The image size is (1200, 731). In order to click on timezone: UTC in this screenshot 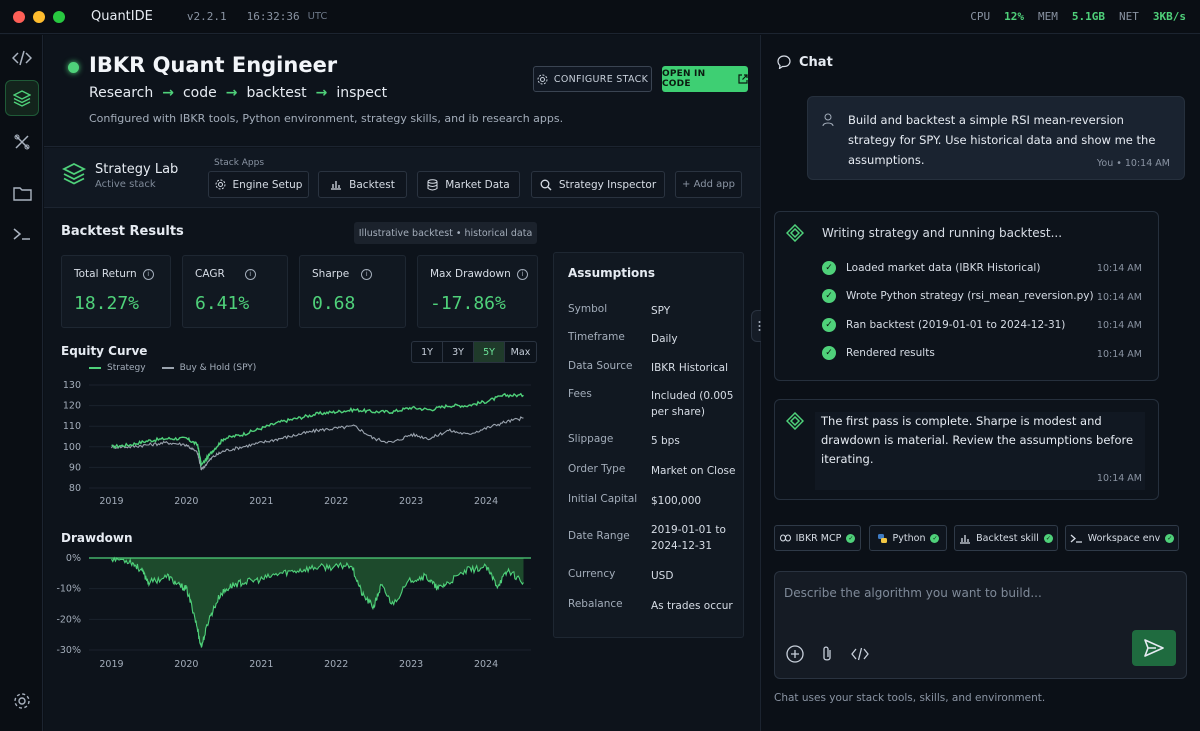, I will do `click(317, 16)`.